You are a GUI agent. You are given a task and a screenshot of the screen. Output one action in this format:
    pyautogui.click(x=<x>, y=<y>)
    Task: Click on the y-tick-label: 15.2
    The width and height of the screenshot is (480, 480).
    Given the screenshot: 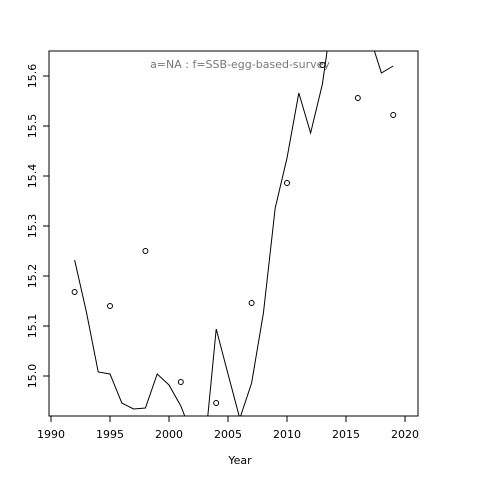 What is the action you would take?
    pyautogui.click(x=32, y=276)
    